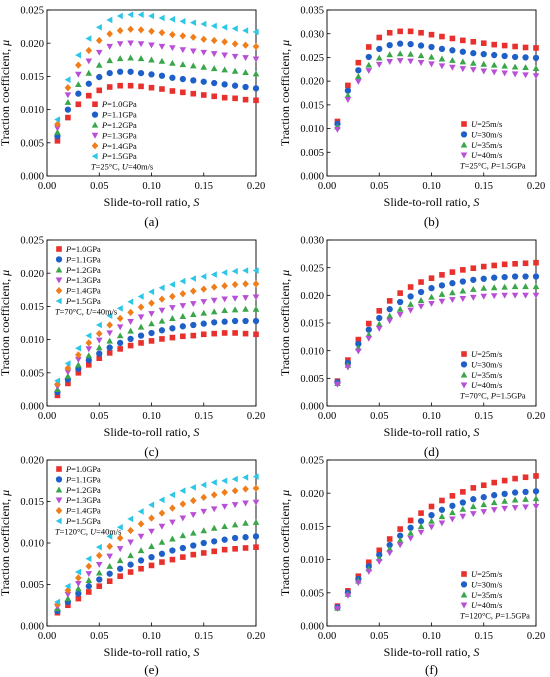 Image resolution: width=550 pixels, height=677 pixels. Describe the element at coordinates (478, 396) in the screenshot. I see `legend-conditions-part: =70°C,` at that location.